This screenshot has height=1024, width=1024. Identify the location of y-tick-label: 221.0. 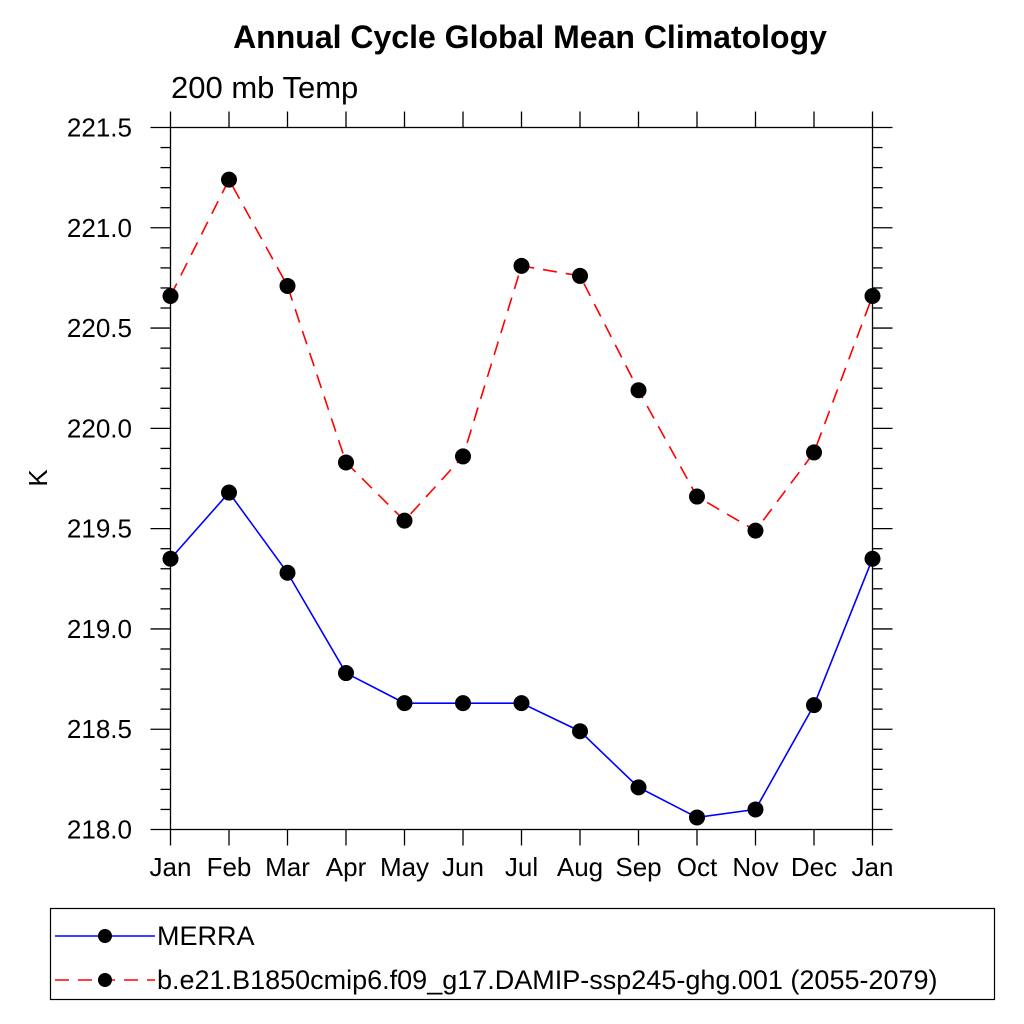
(99, 228).